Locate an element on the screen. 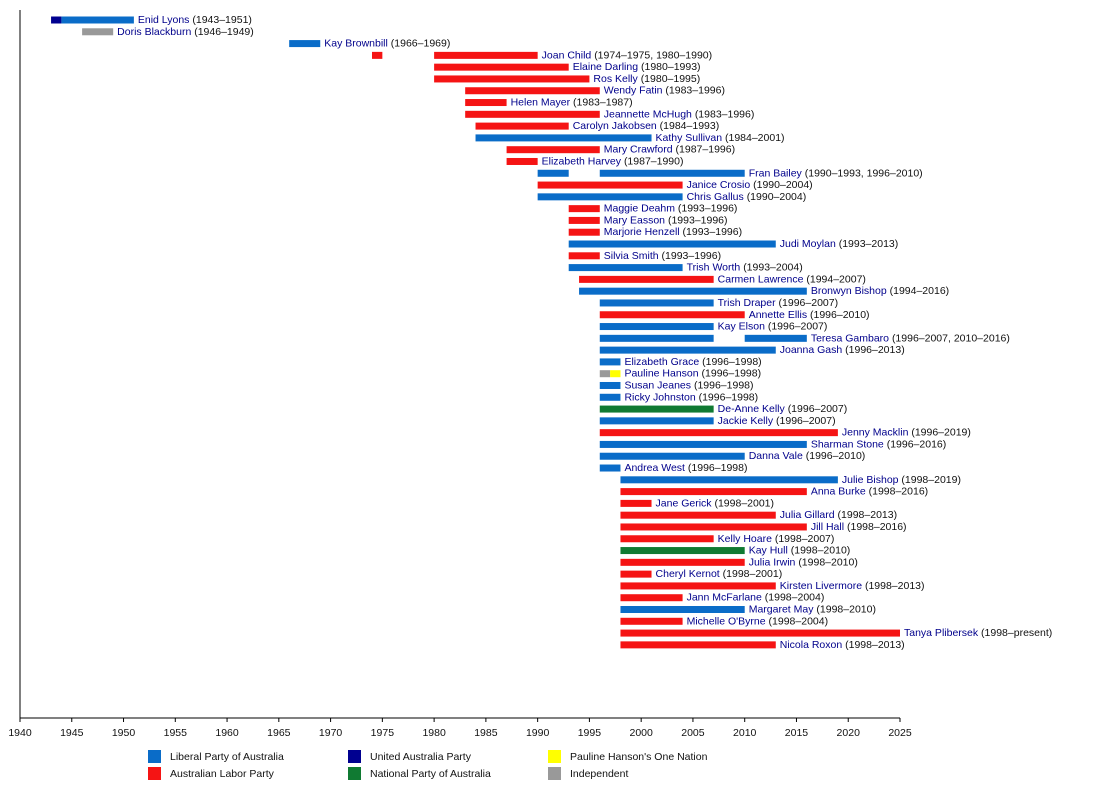 The width and height of the screenshot is (1100, 798). member-name: Jeannette McHugh is located at coordinates (648, 114).